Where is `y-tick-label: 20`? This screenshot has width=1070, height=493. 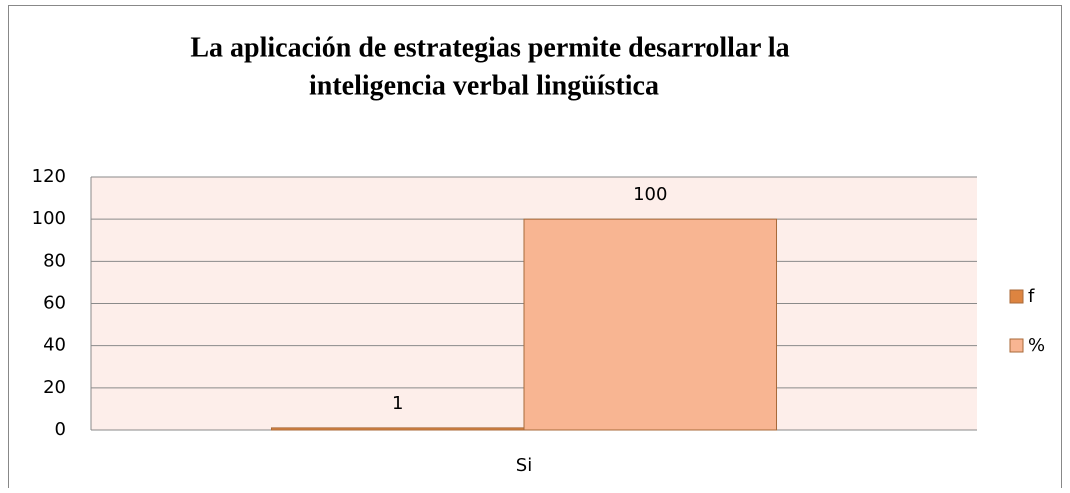
y-tick-label: 20 is located at coordinates (54, 387).